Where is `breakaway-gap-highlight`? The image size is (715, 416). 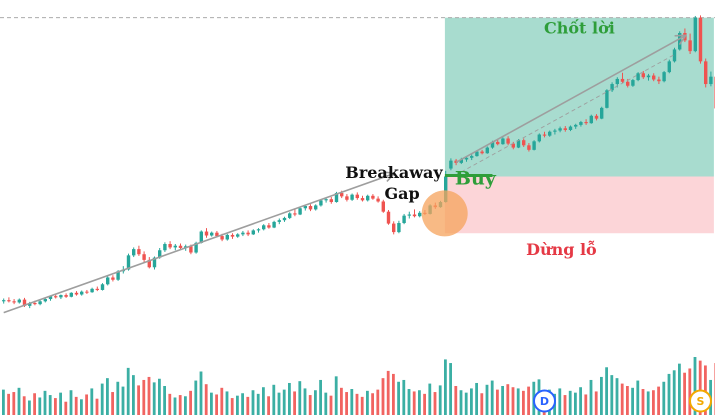
breakaway-gap-highlight is located at coordinates (444, 213).